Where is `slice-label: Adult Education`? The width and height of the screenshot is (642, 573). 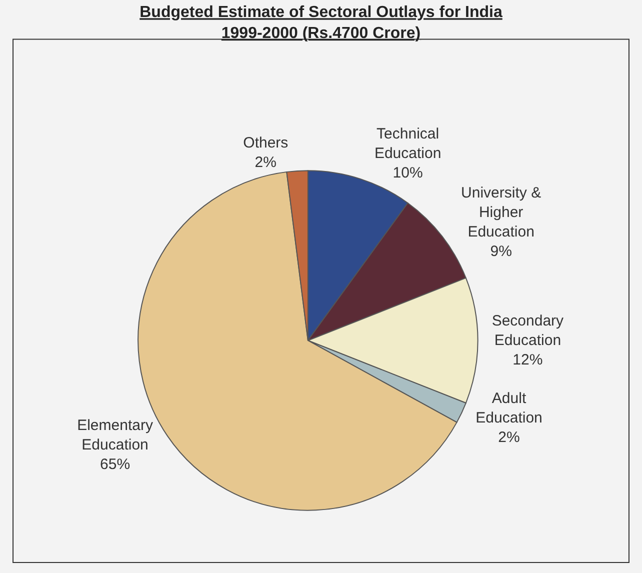 slice-label: Adult Education is located at coordinates (509, 408).